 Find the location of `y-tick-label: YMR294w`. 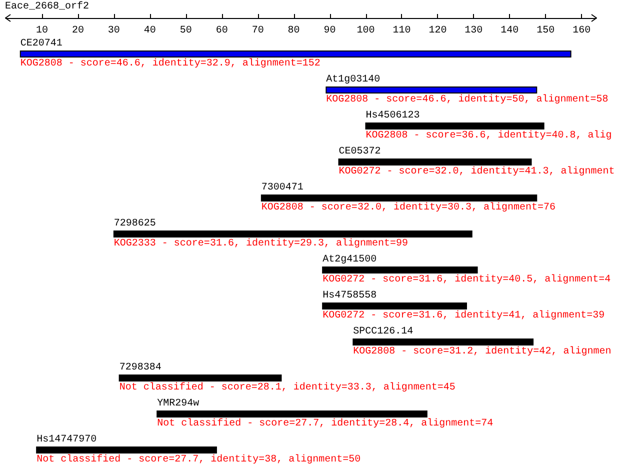

y-tick-label: YMR294w is located at coordinates (178, 404).